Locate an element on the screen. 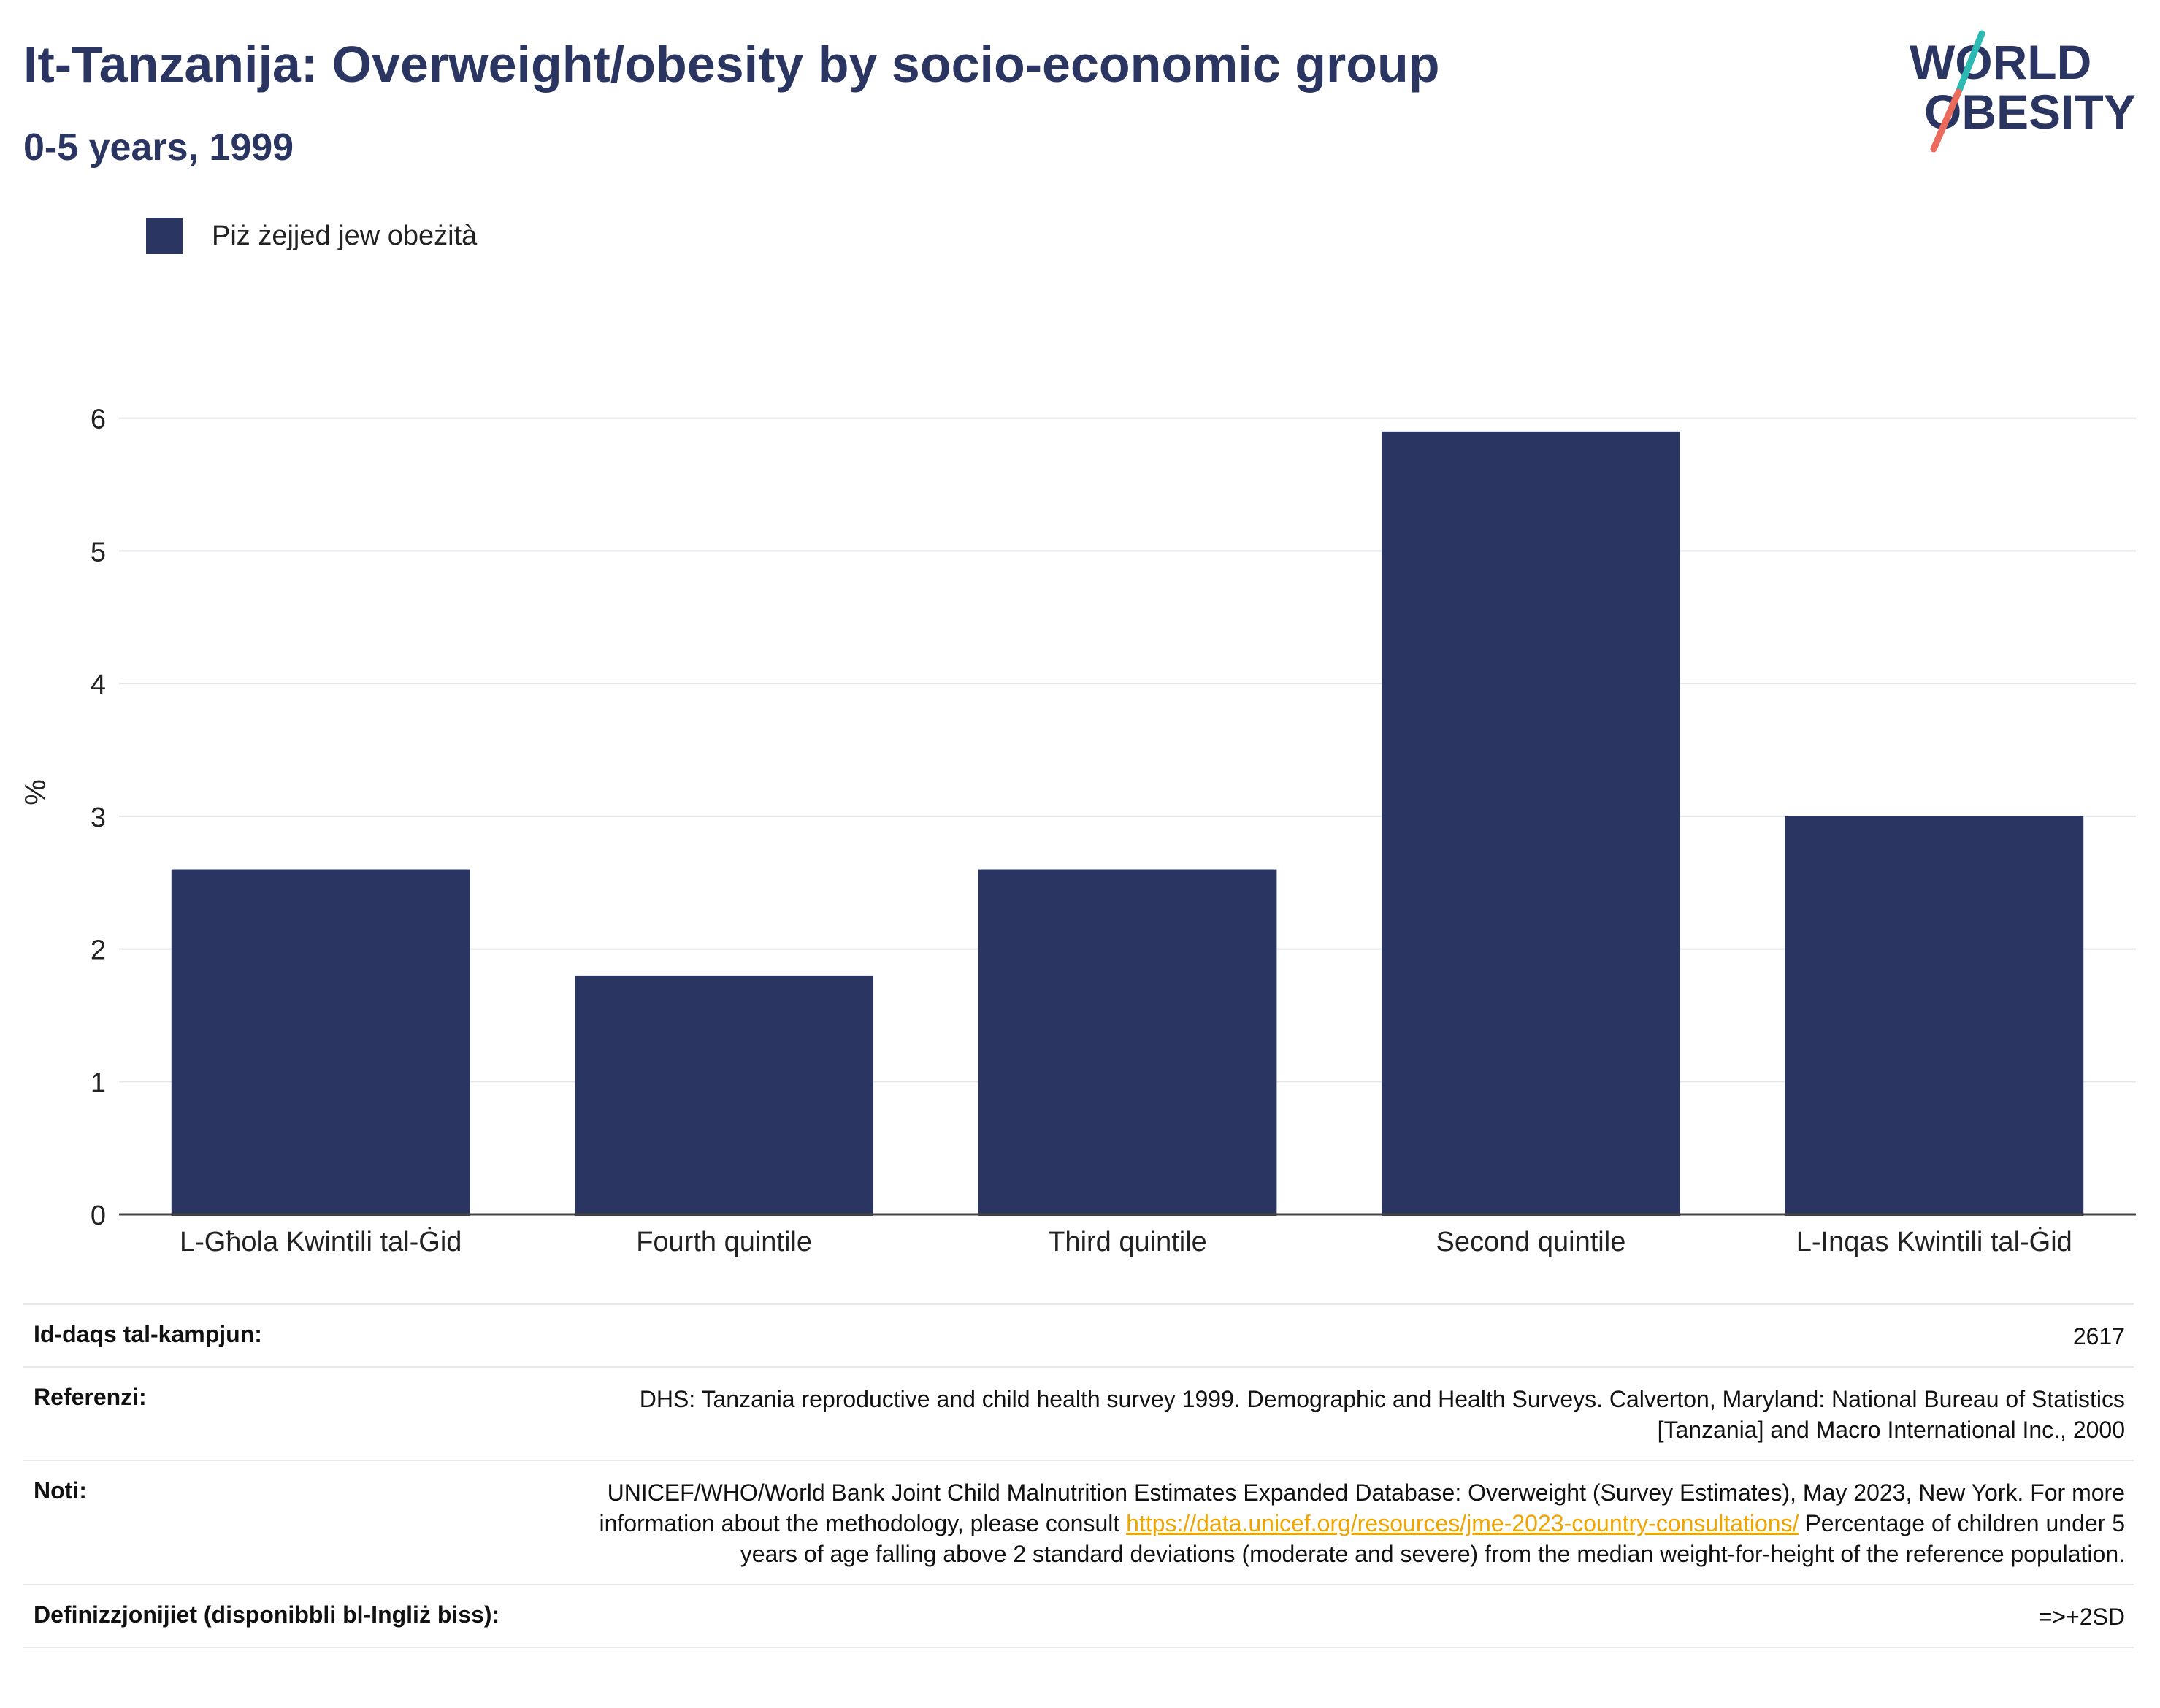 The image size is (2160, 1708). y-tick-label: 1 is located at coordinates (98, 1083).